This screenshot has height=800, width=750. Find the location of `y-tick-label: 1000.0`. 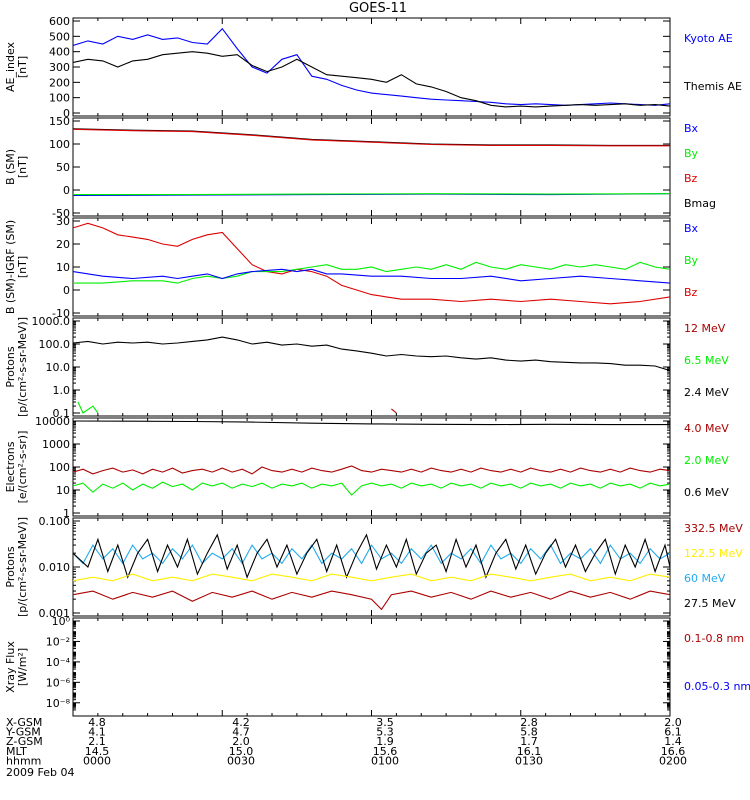

y-tick-label: 1000.0 is located at coordinates (51, 321).